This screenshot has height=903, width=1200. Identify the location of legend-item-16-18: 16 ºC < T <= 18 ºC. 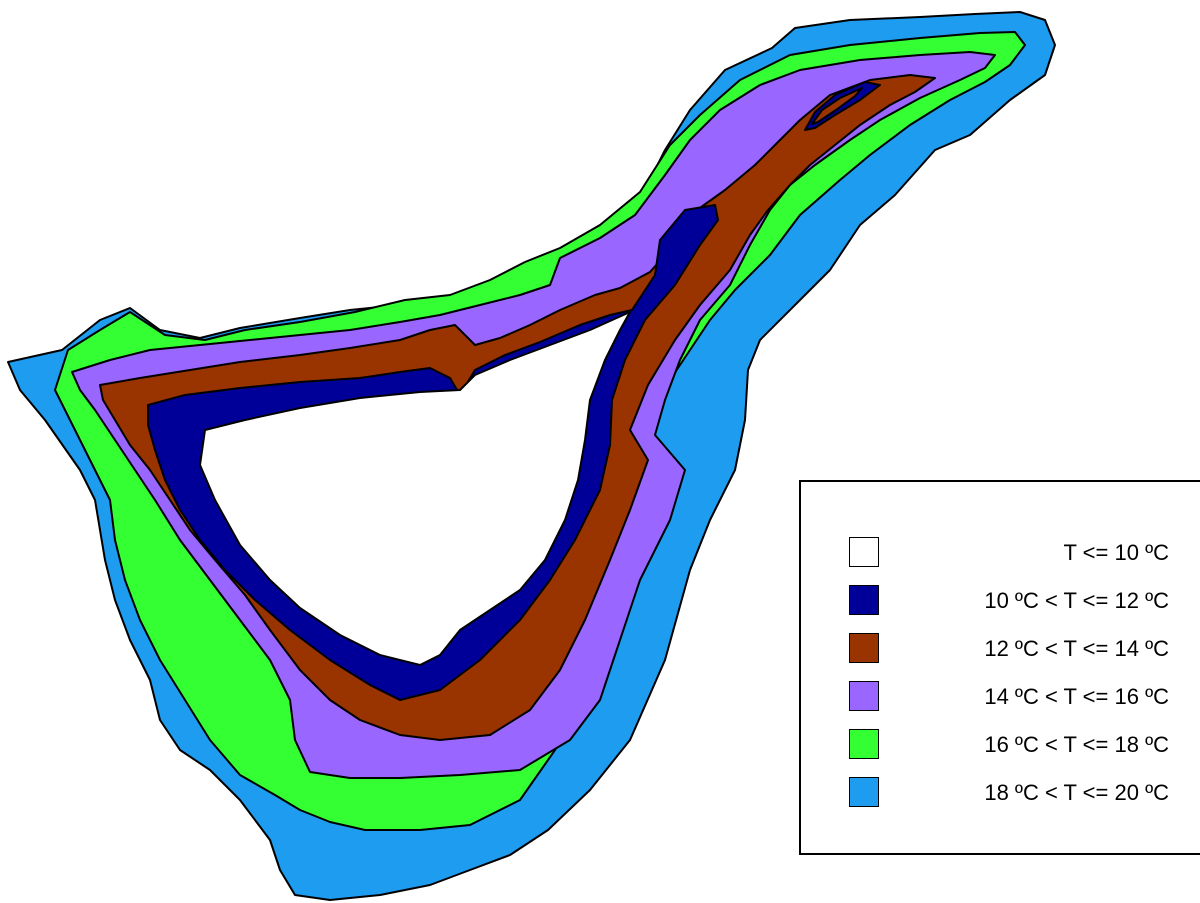
(1009, 746).